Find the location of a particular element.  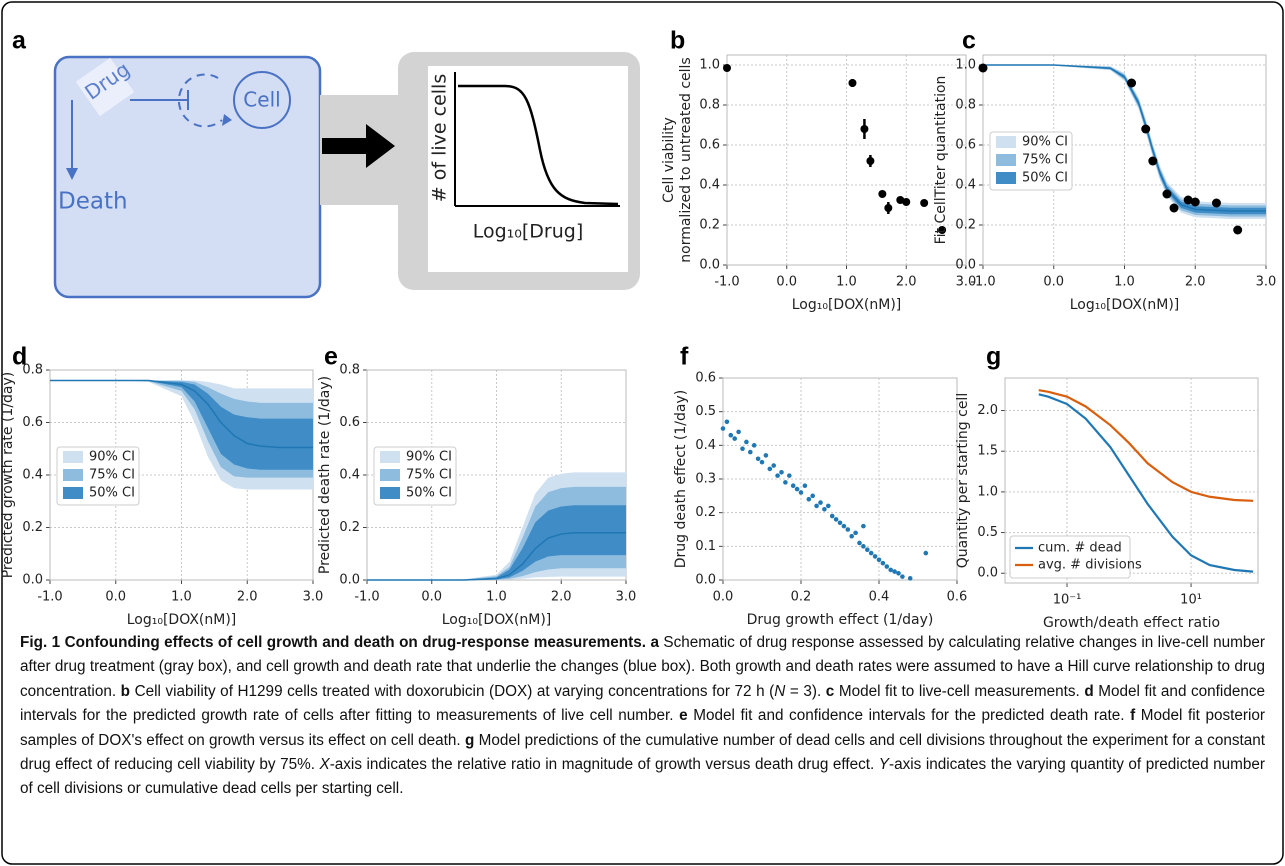

x-tick-label: 0.2 is located at coordinates (801, 597).